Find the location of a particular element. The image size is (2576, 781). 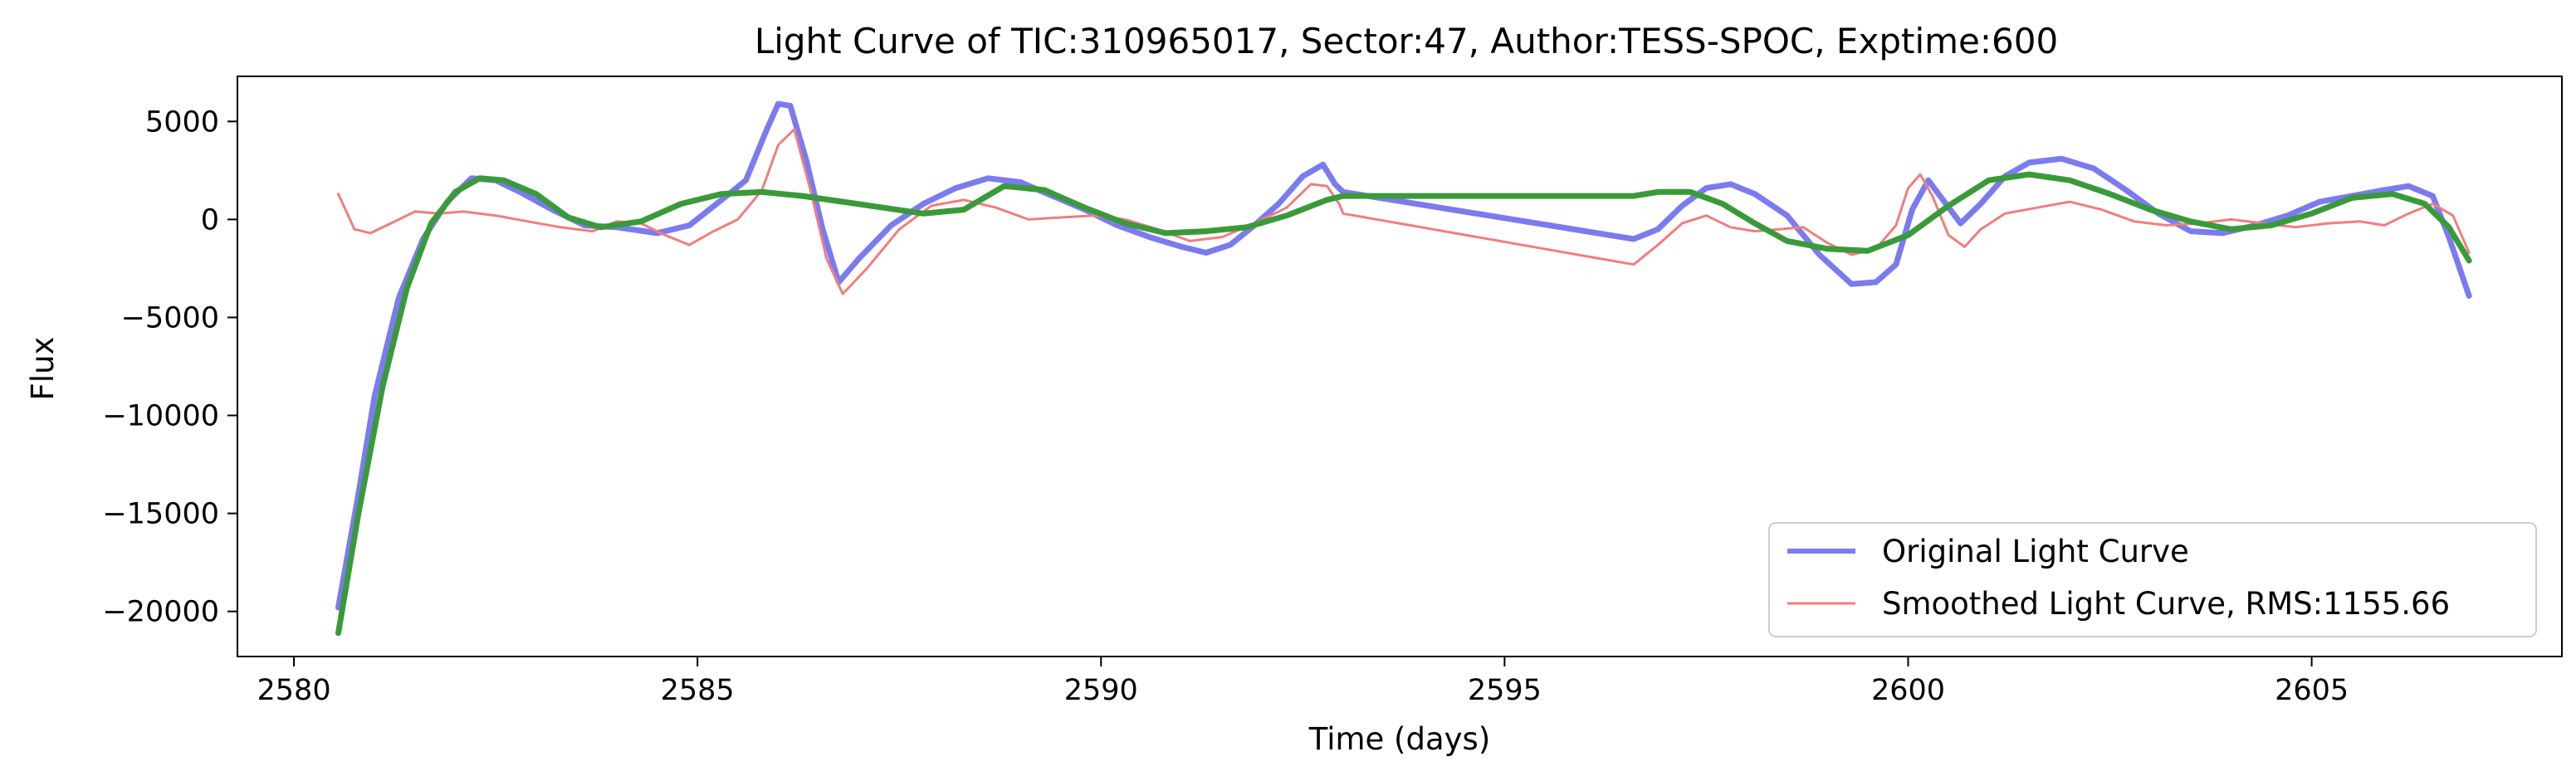

x-tick-label: 2580 is located at coordinates (294, 690).